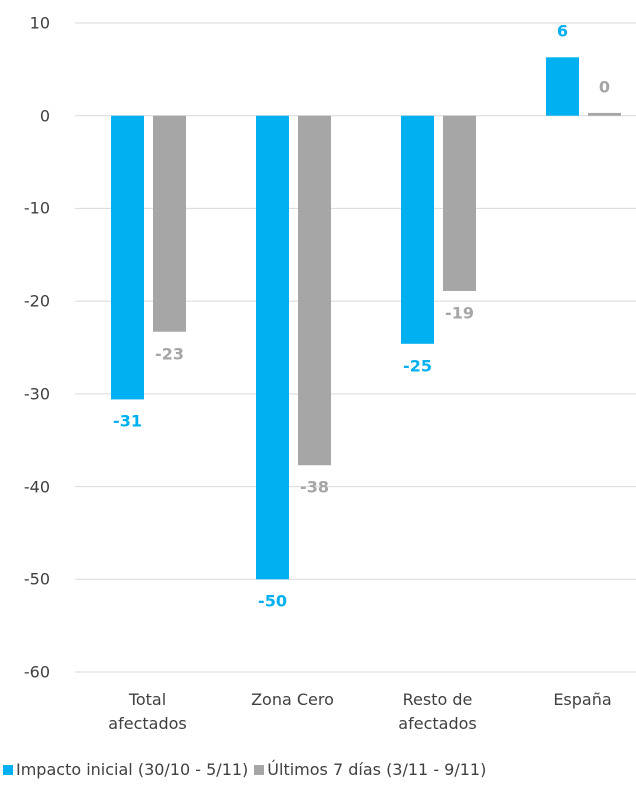 The width and height of the screenshot is (636, 796). I want to click on y-tick-label: 10, so click(39, 23).